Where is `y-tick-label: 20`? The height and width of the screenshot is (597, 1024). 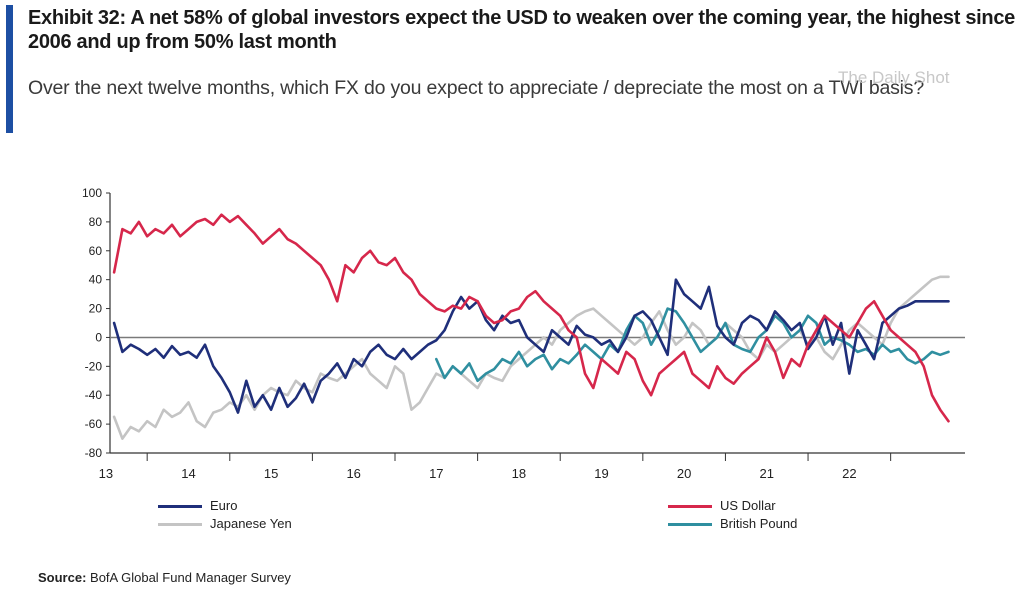
y-tick-label: 20 is located at coordinates (96, 309).